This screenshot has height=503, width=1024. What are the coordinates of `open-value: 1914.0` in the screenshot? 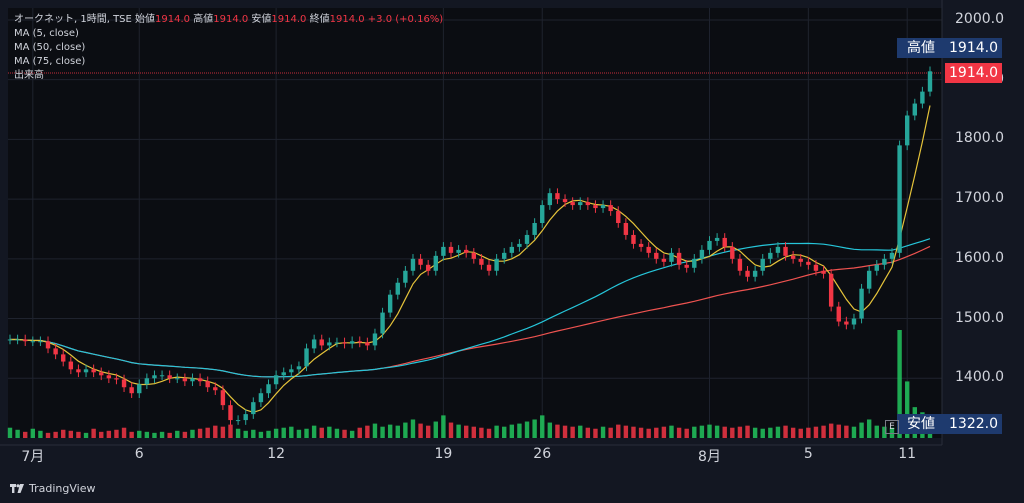 It's located at (173, 19).